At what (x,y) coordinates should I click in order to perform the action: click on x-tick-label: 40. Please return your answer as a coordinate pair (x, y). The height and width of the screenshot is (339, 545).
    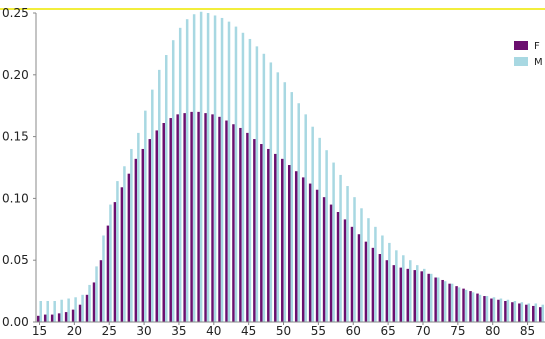
    Looking at the image, I should click on (213, 329).